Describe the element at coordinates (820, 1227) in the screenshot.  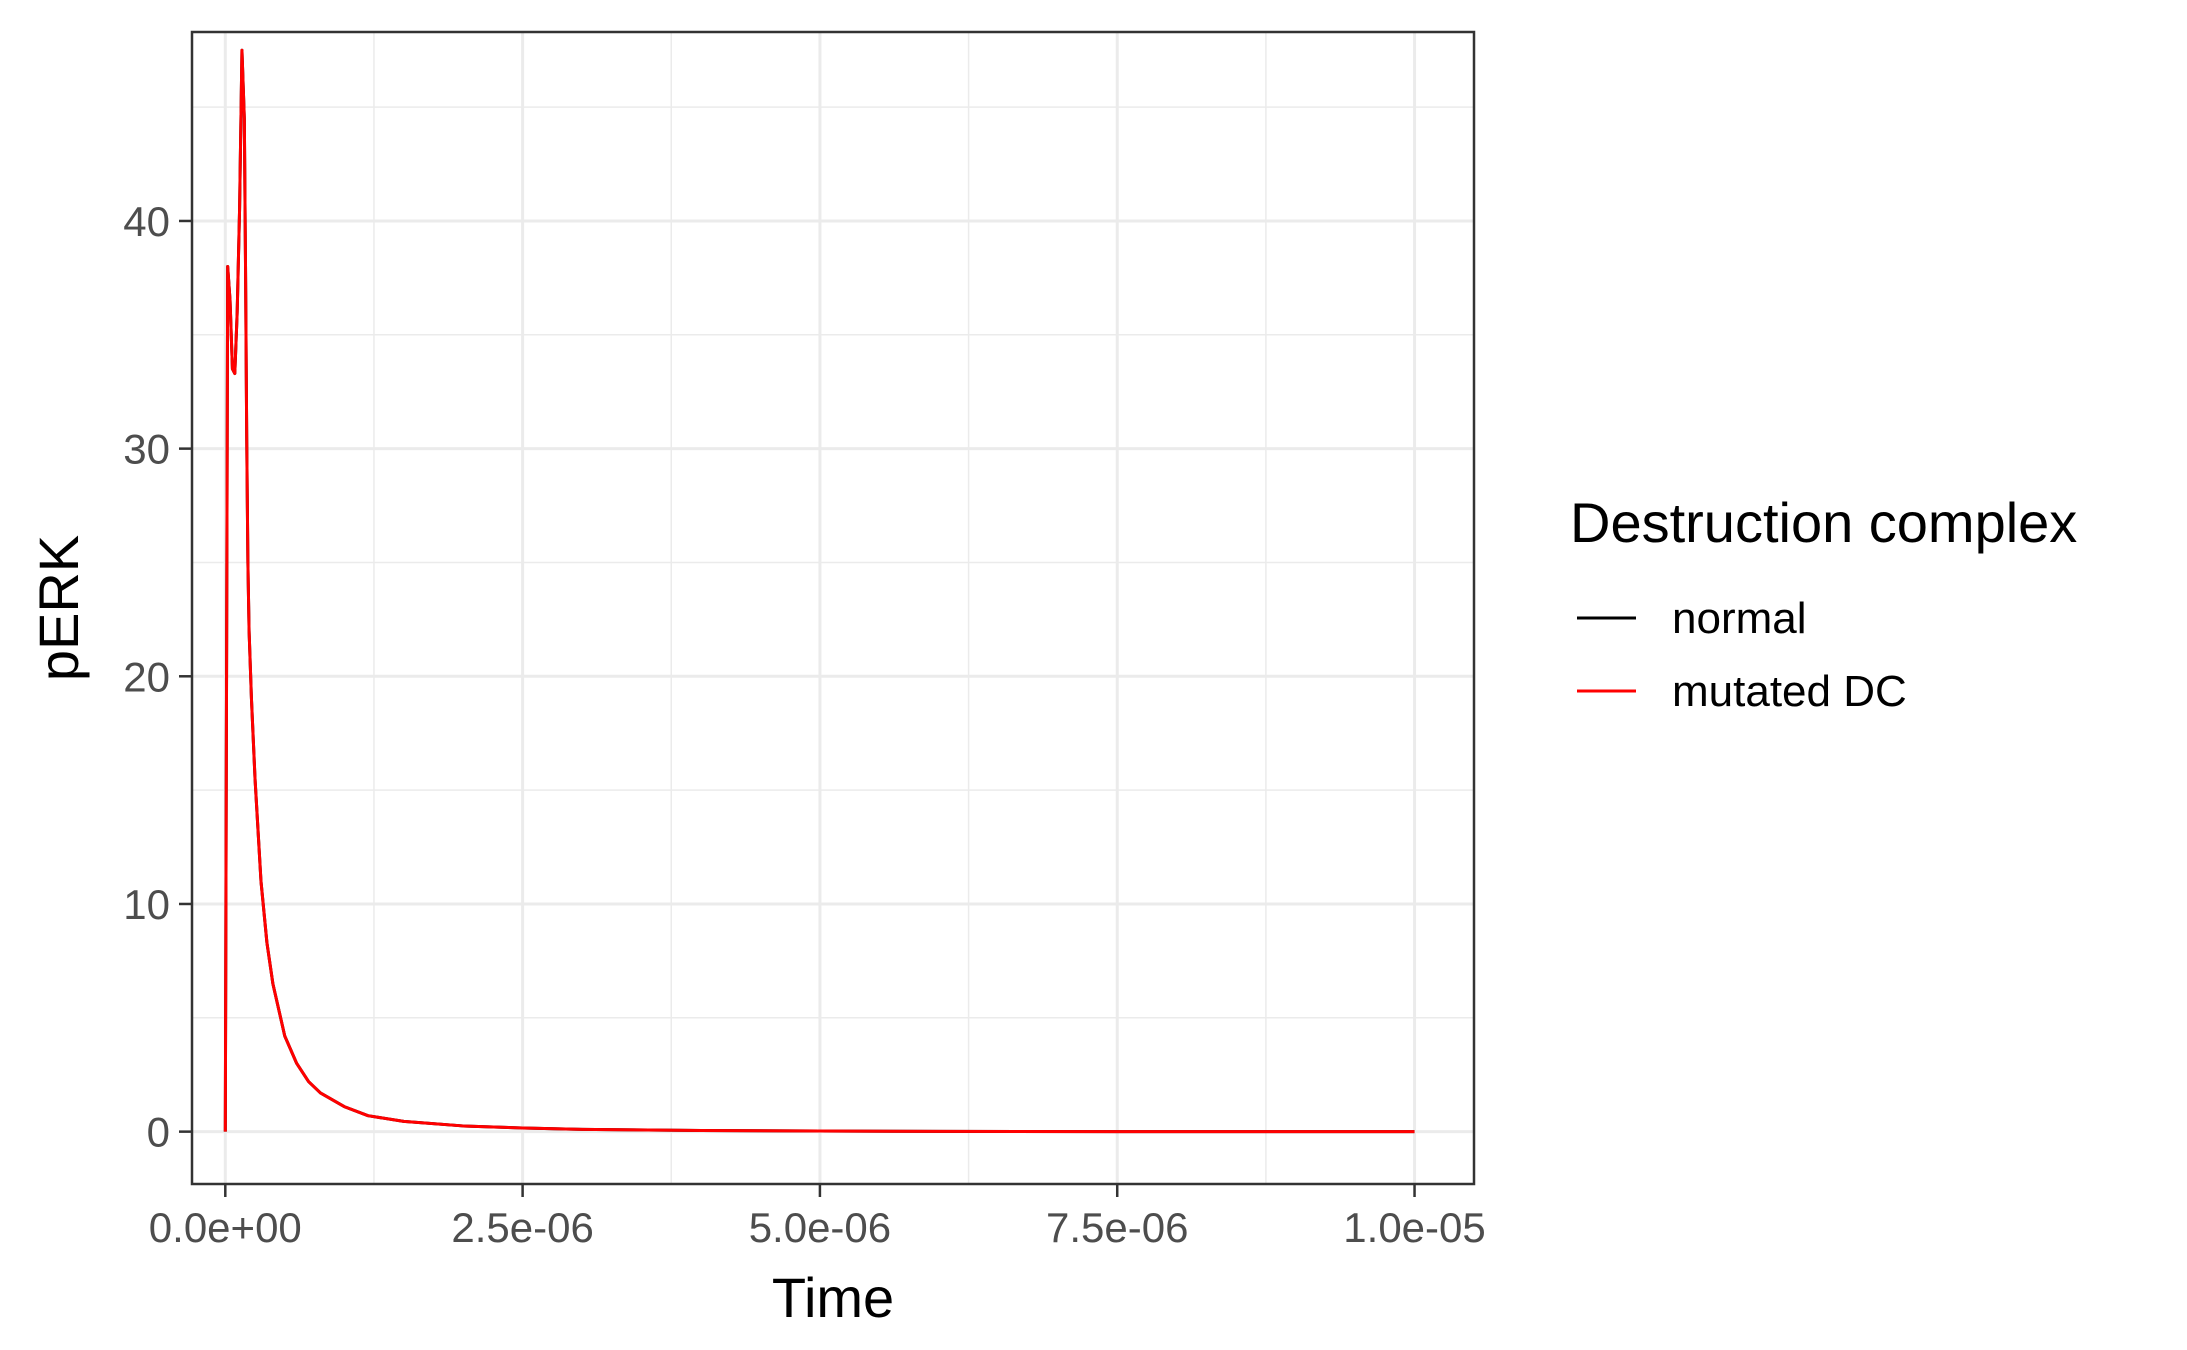
I see `x-tick-label: 5.0e-06` at that location.